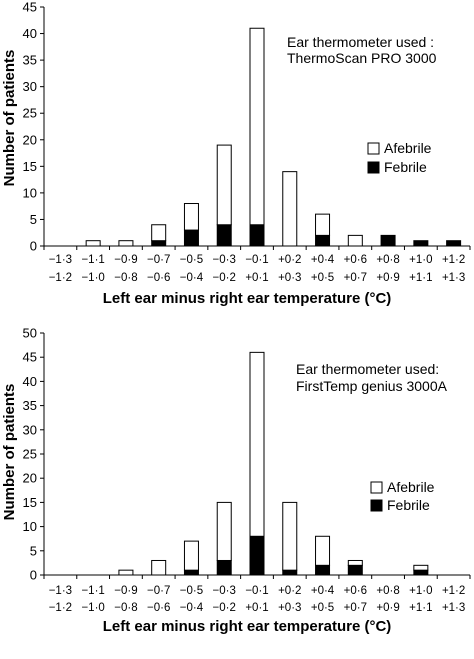  Describe the element at coordinates (372, 386) in the screenshot. I see `annotation-line-2: FirstTemp genius 3000A` at that location.